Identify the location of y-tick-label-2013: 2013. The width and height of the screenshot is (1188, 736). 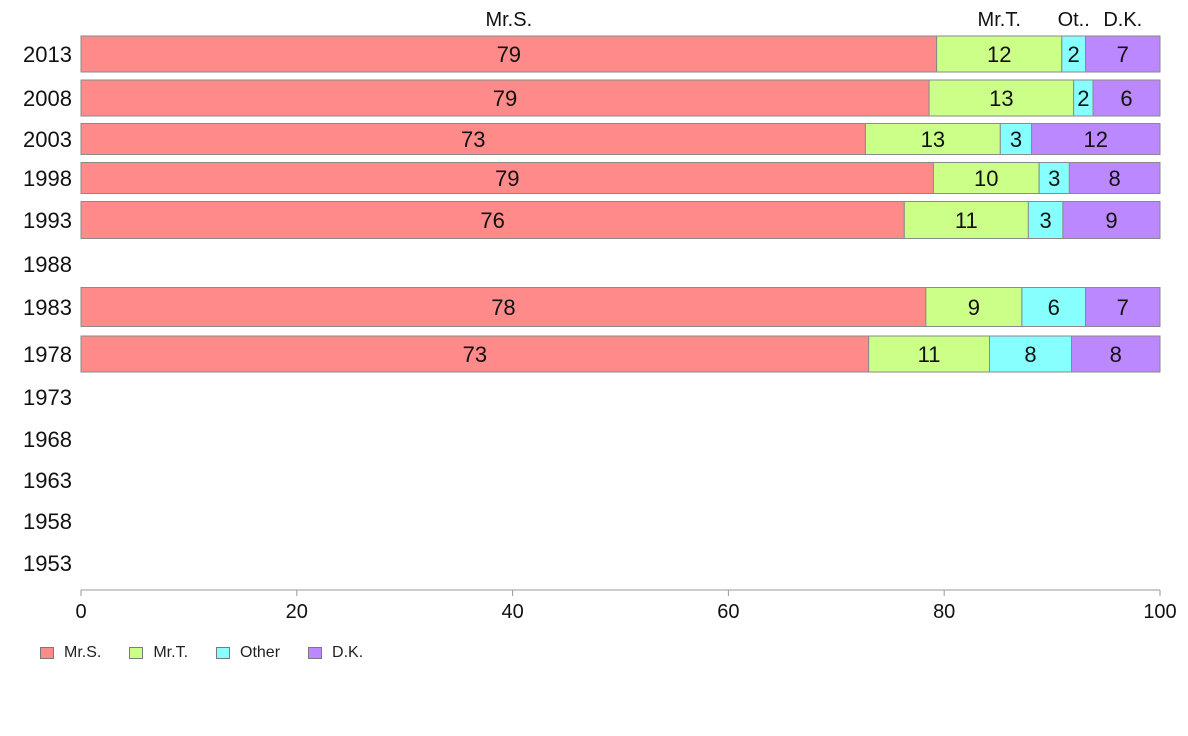
(47, 54).